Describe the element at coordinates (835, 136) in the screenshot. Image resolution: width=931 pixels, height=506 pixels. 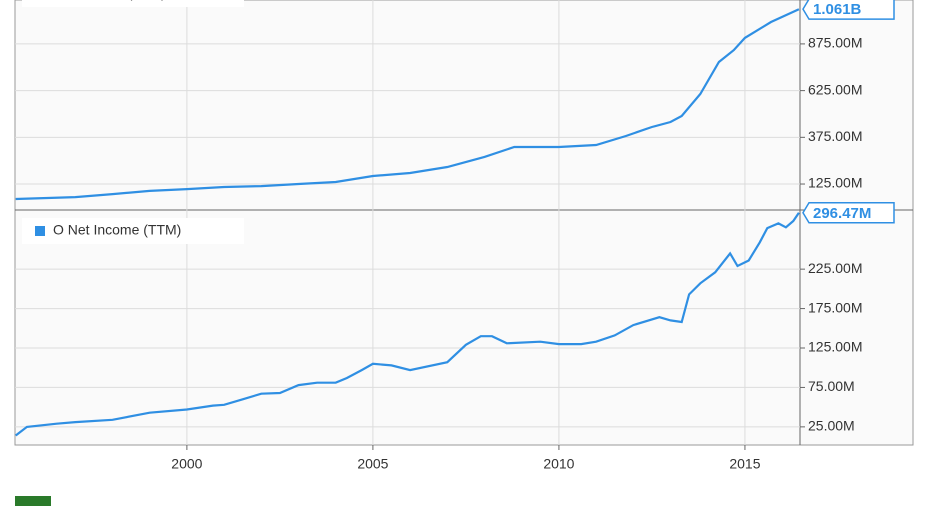
I see `y-tick-label: 375.00M` at that location.